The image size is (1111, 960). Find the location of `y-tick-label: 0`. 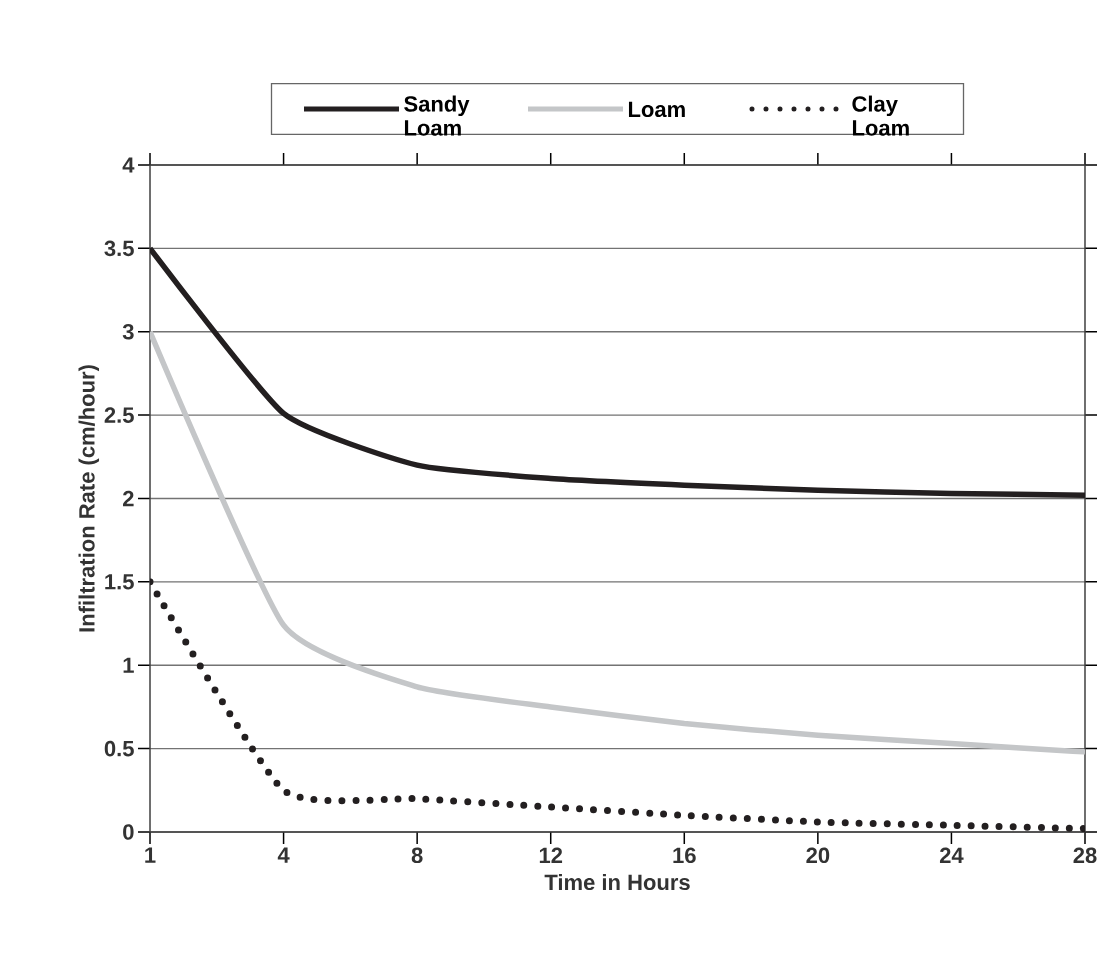

y-tick-label: 0 is located at coordinates (128, 832).